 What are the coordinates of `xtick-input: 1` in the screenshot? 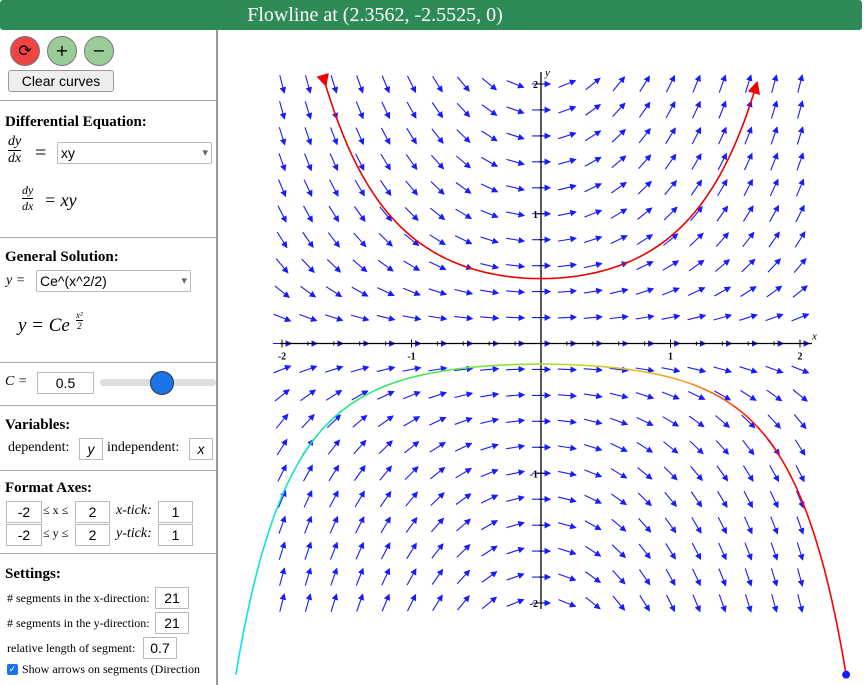 It's located at (175, 512).